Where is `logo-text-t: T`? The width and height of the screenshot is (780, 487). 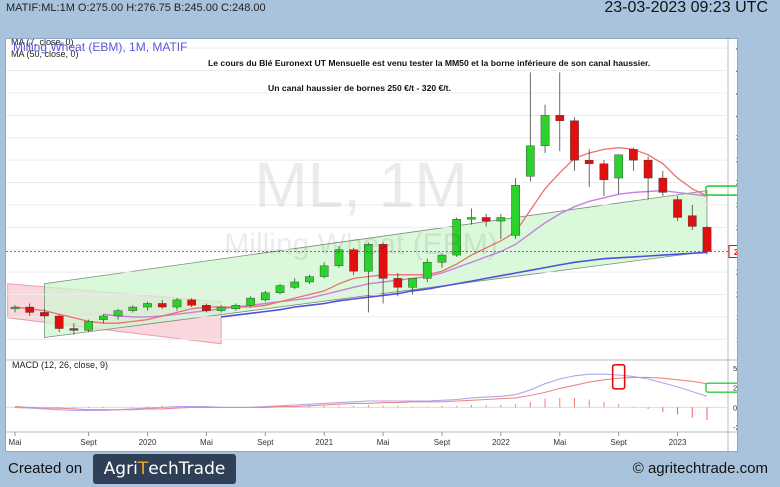 logo-text-t: T is located at coordinates (143, 469).